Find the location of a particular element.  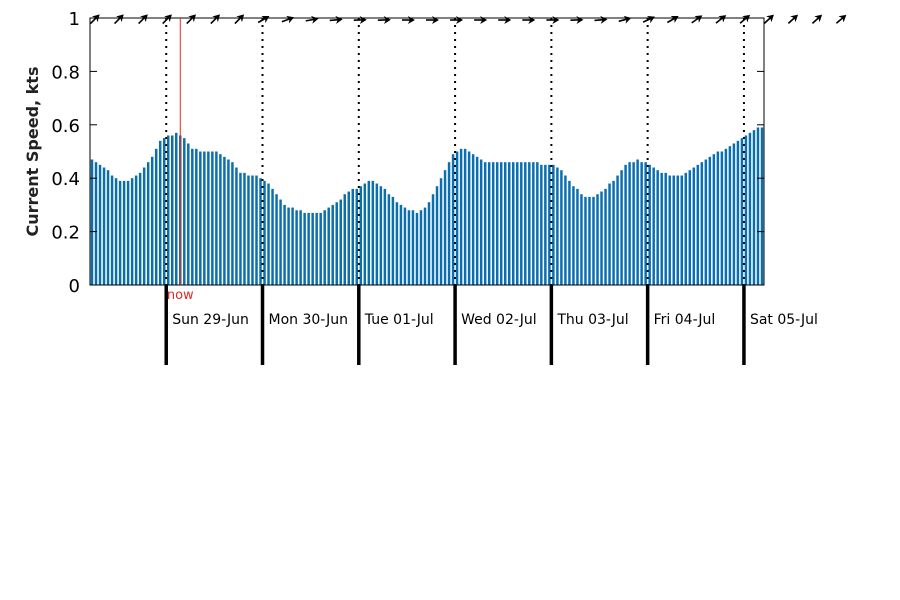

y-tick-label: 1 is located at coordinates (74, 19).